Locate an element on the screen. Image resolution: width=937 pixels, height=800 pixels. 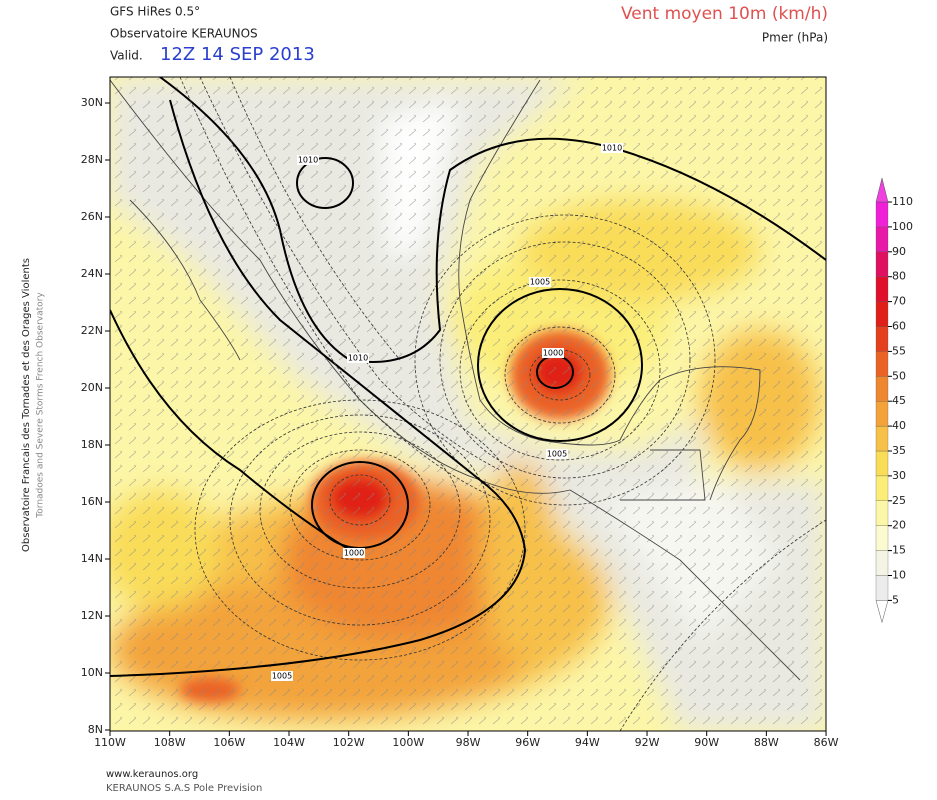
colorbar-label: 110 is located at coordinates (902, 201).